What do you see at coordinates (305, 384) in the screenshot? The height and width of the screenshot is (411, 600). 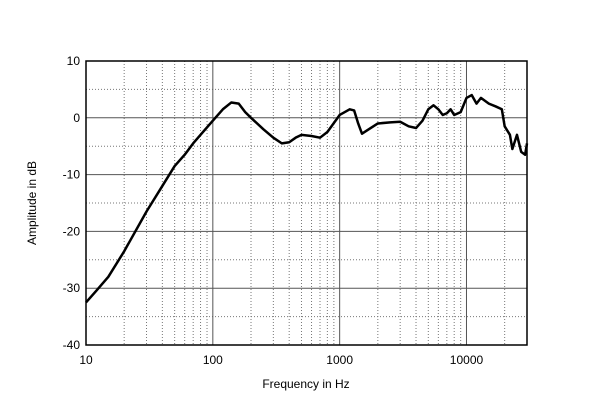 I see `x-axis-label: Frequency in Hz` at bounding box center [305, 384].